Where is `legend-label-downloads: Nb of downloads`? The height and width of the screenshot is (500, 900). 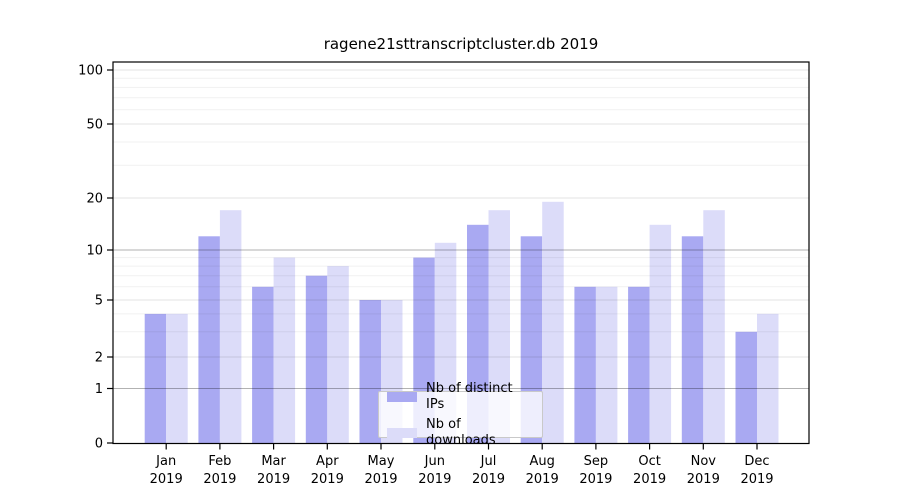
legend-label-downloads: Nb of downloads is located at coordinates (461, 432).